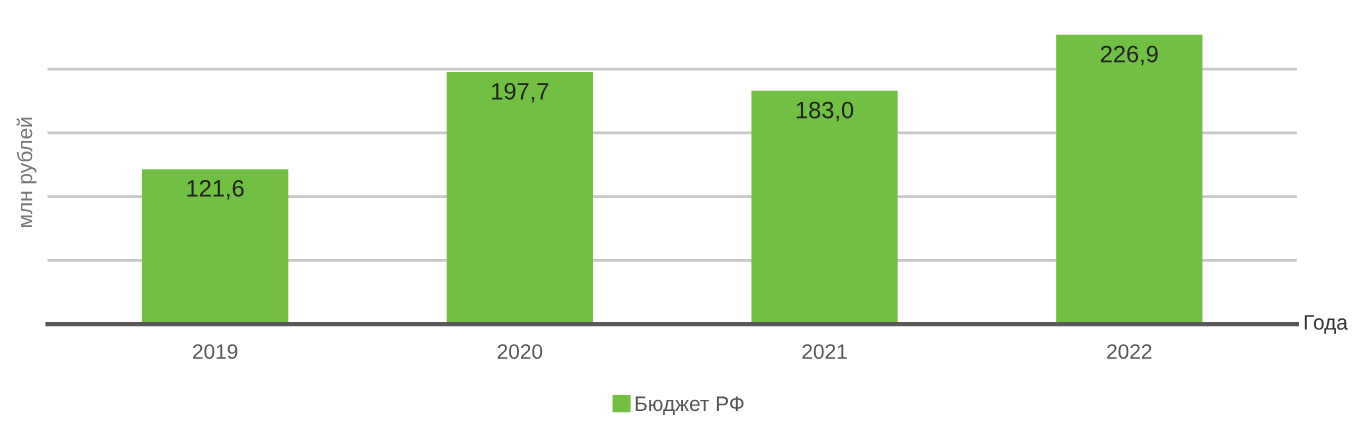 The image size is (1358, 434). What do you see at coordinates (520, 92) in the screenshot?
I see `data-label: 197,7` at bounding box center [520, 92].